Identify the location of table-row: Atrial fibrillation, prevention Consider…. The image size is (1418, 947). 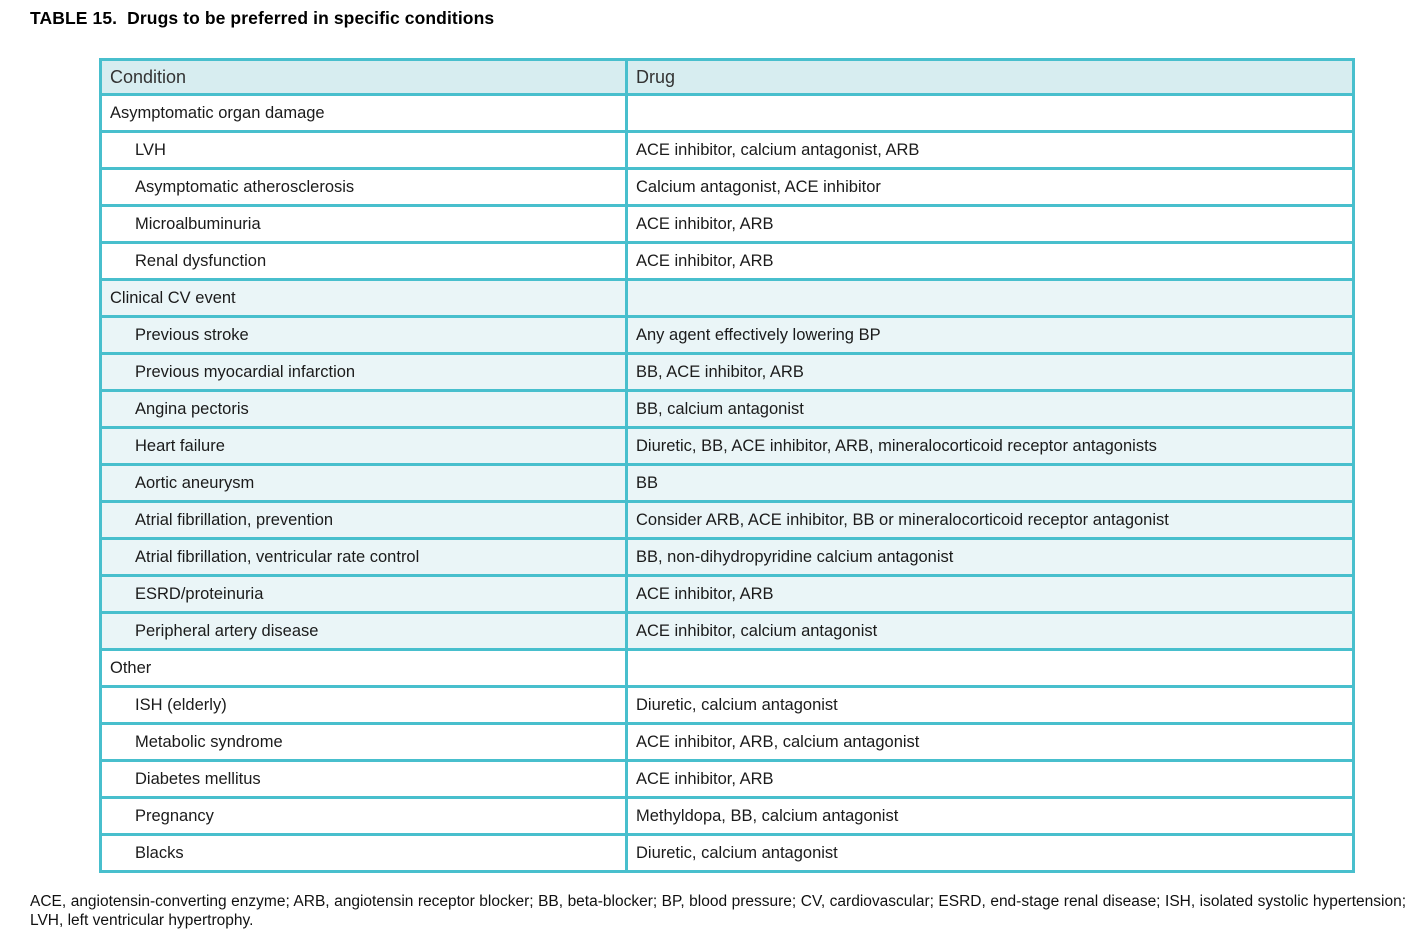
(727, 520).